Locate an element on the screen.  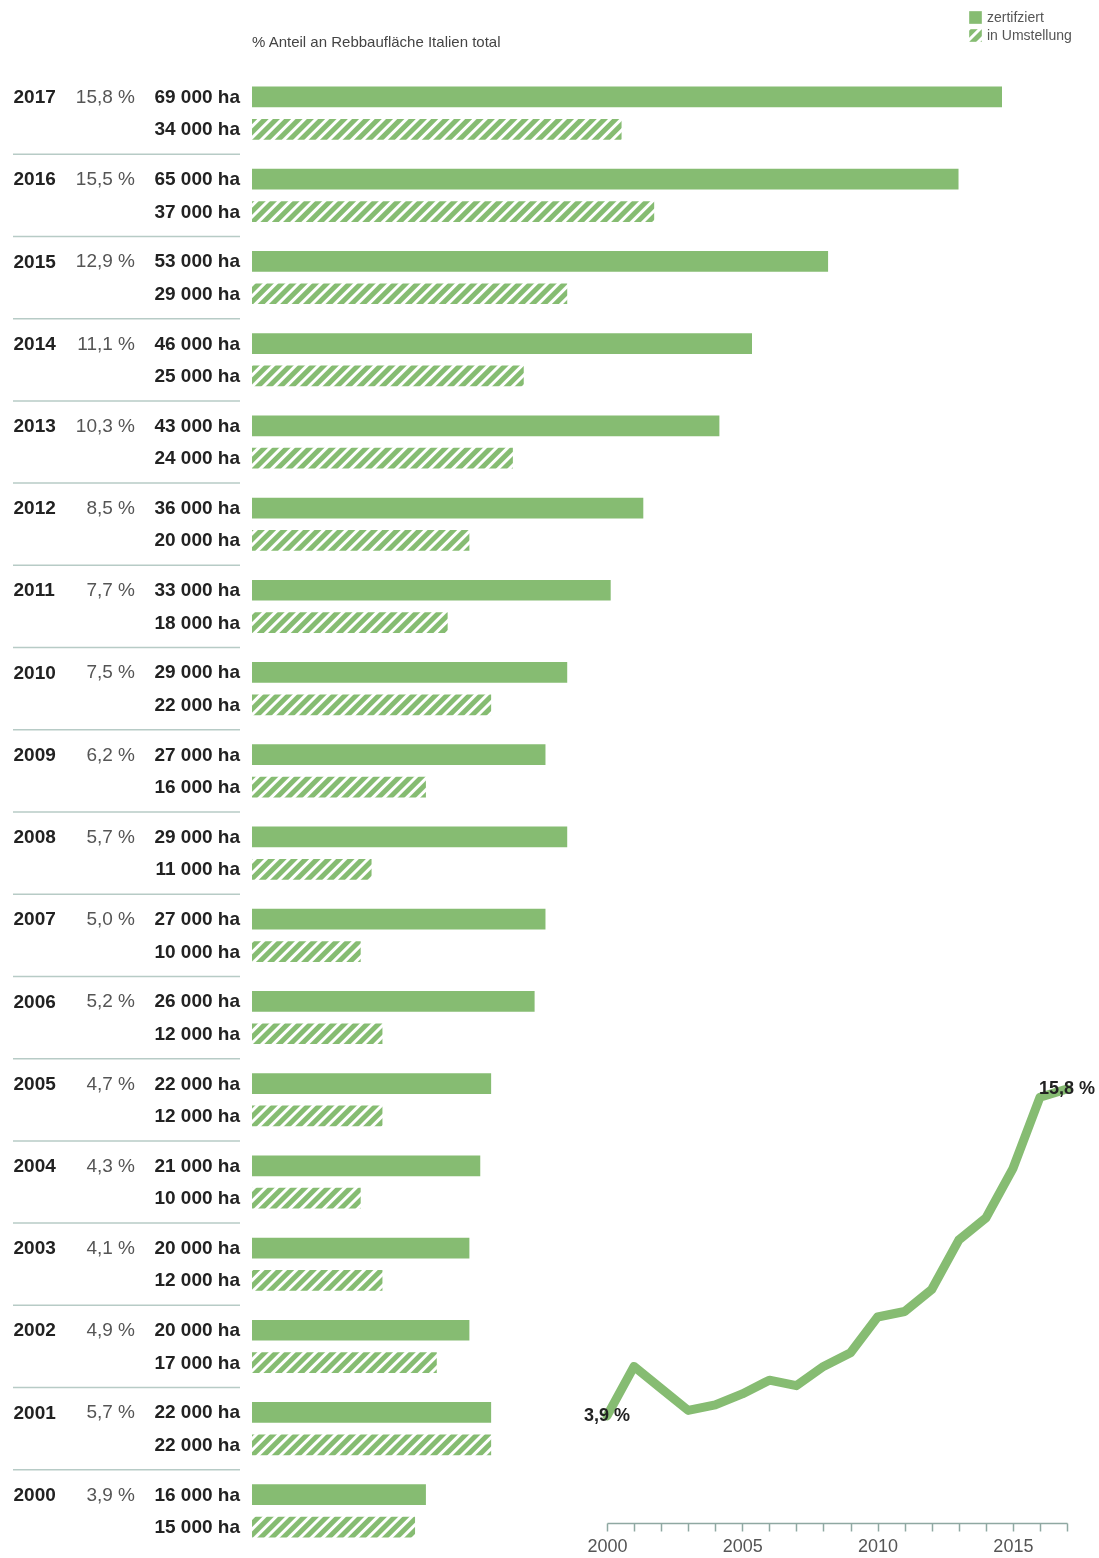
y-tick-label: 2008 is located at coordinates (34, 837).